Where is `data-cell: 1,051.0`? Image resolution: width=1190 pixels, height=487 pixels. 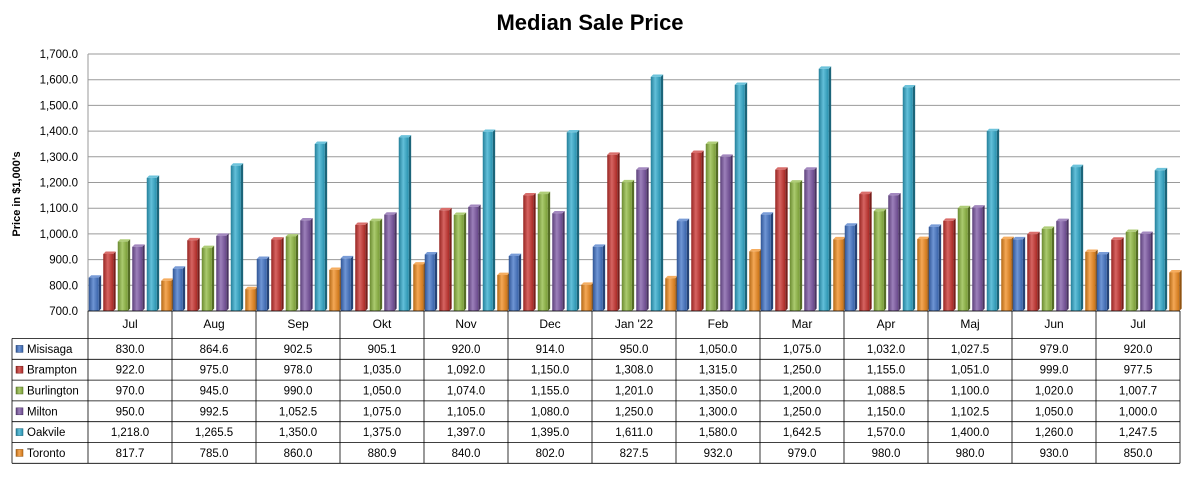 data-cell: 1,051.0 is located at coordinates (970, 371).